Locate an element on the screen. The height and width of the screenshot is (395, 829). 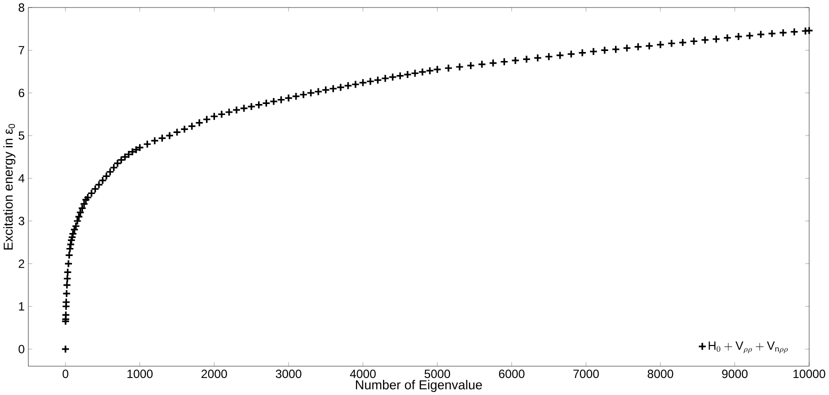
y-tick-label: 7 is located at coordinates (21, 50).